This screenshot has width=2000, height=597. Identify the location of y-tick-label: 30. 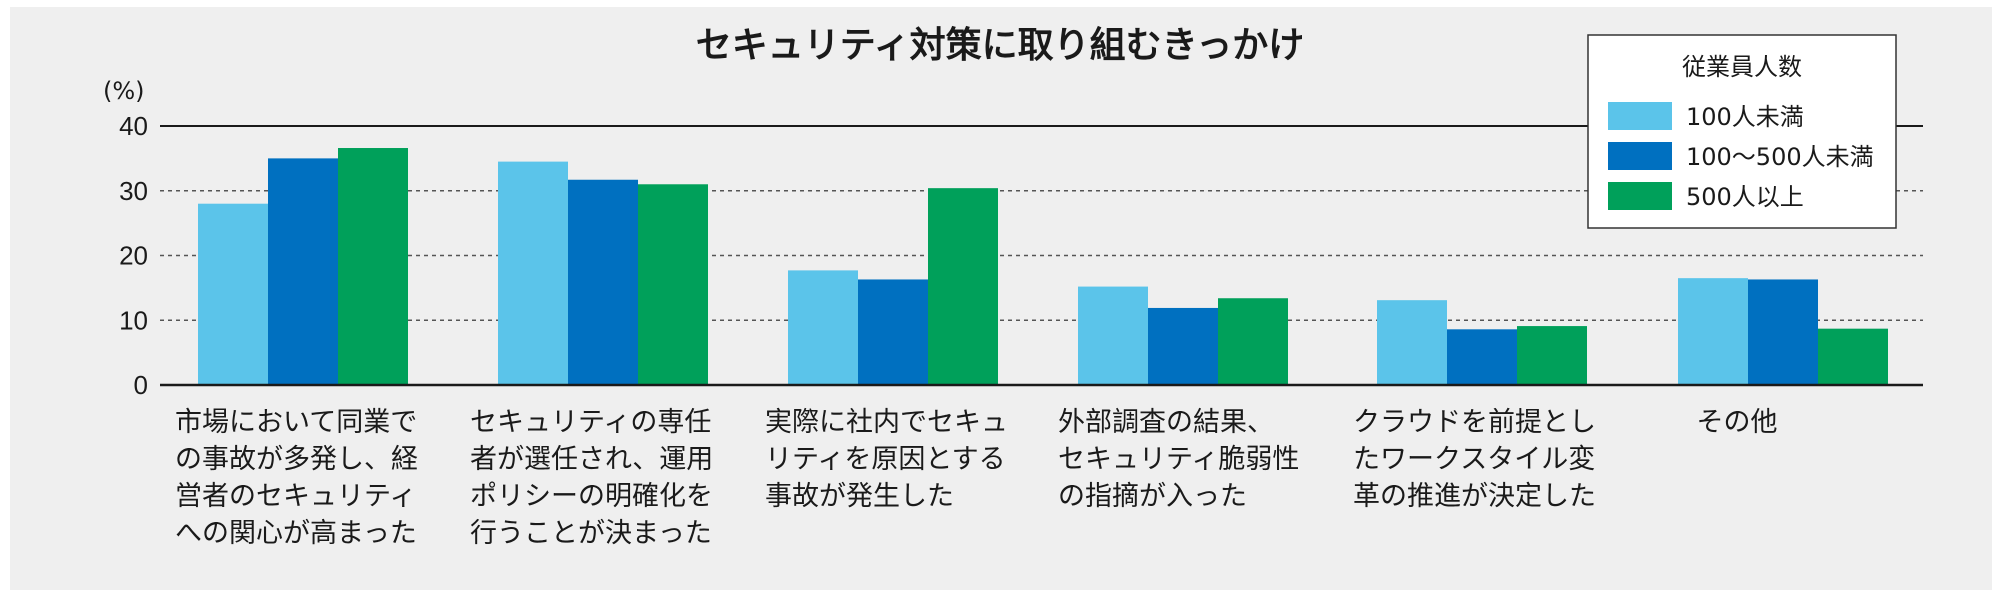
(133, 191).